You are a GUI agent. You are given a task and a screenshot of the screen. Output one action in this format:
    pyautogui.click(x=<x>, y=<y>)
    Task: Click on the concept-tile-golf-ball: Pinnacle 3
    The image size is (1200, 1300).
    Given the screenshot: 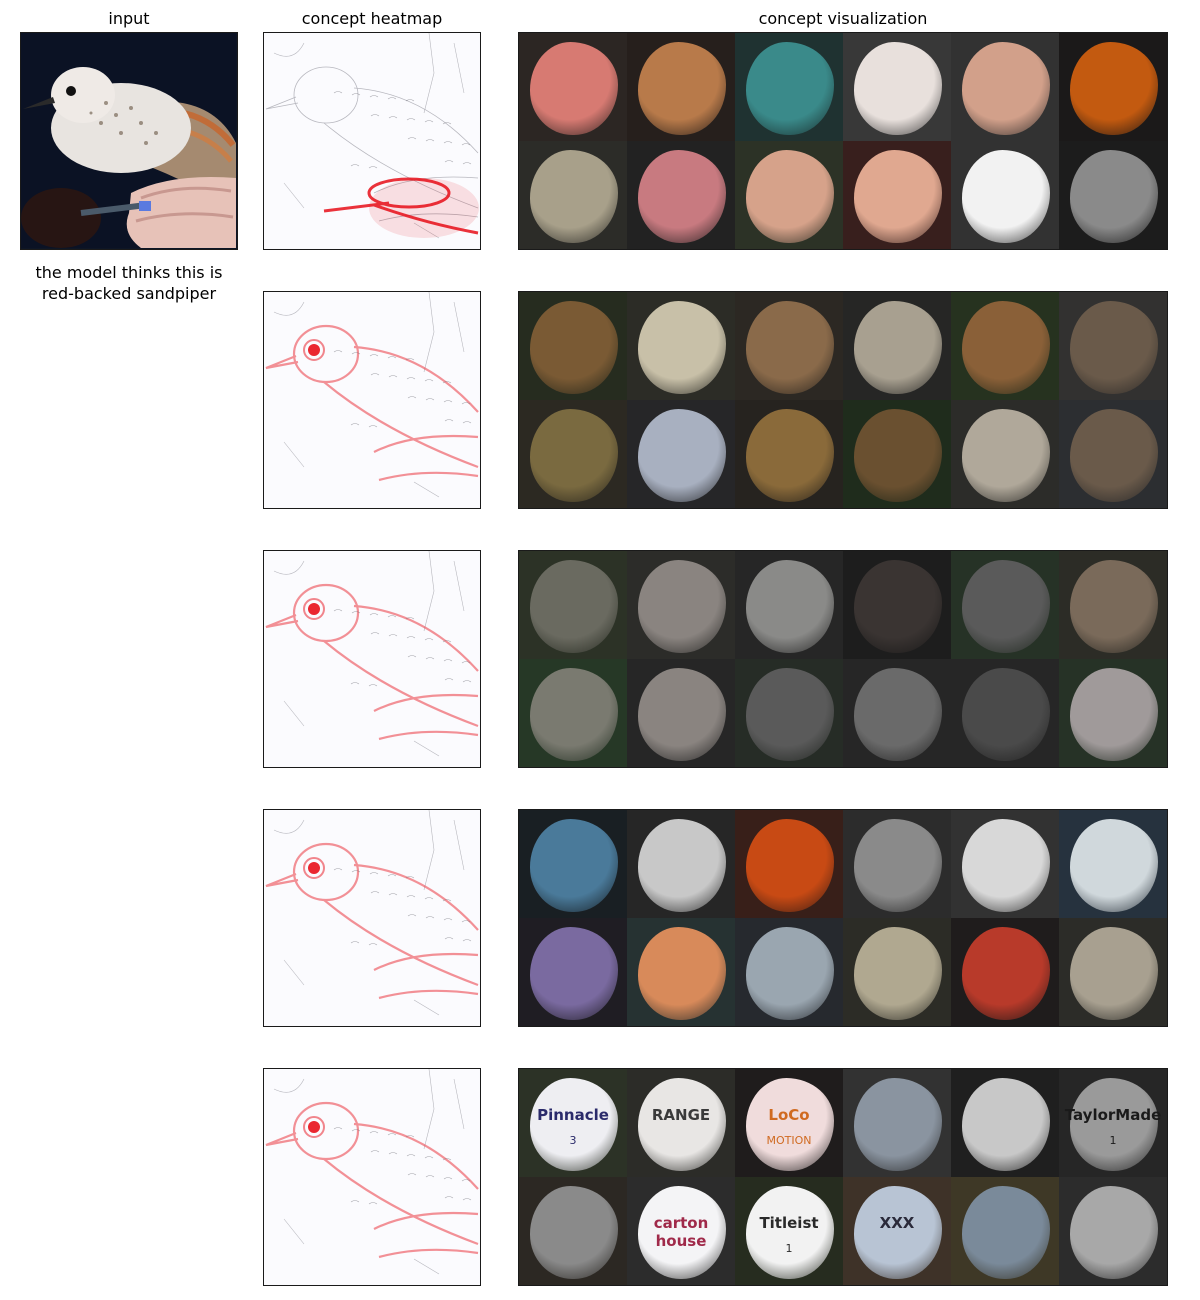 What is the action you would take?
    pyautogui.click(x=573, y=1123)
    